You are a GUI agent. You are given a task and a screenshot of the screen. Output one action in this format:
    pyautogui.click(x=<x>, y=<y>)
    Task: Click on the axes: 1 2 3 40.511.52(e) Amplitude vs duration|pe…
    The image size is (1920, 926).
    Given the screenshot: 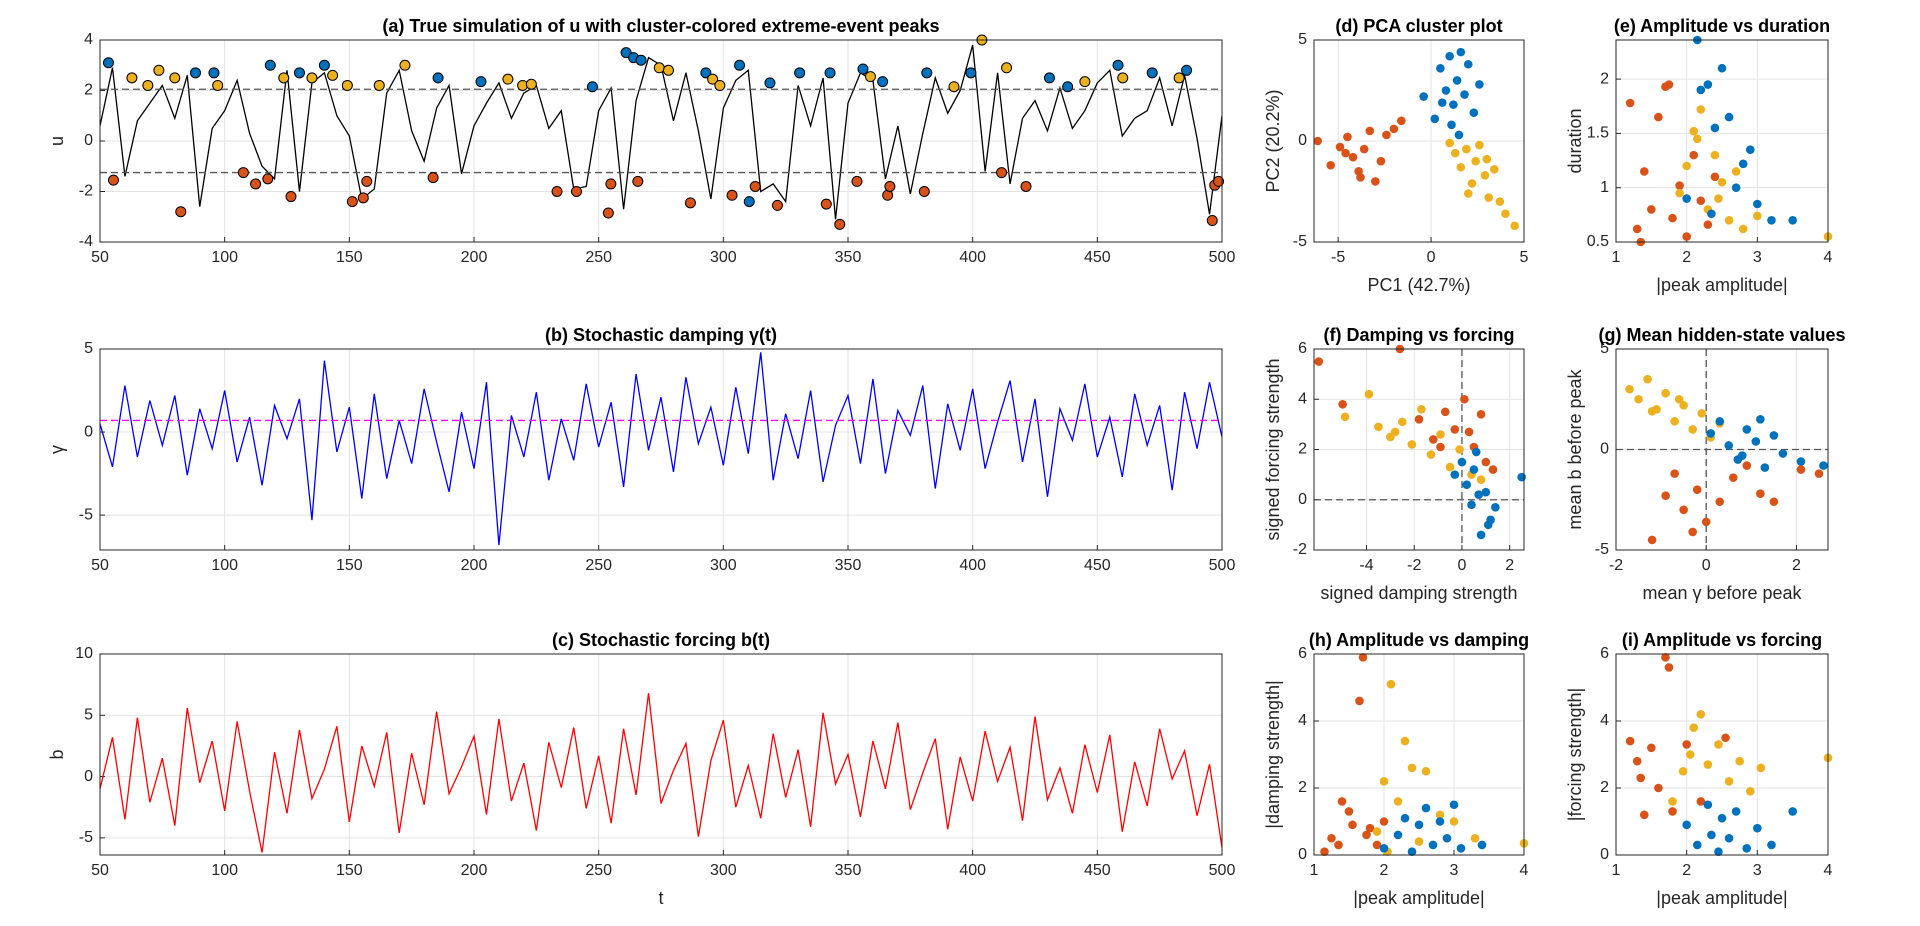 What is the action you would take?
    pyautogui.click(x=1699, y=155)
    